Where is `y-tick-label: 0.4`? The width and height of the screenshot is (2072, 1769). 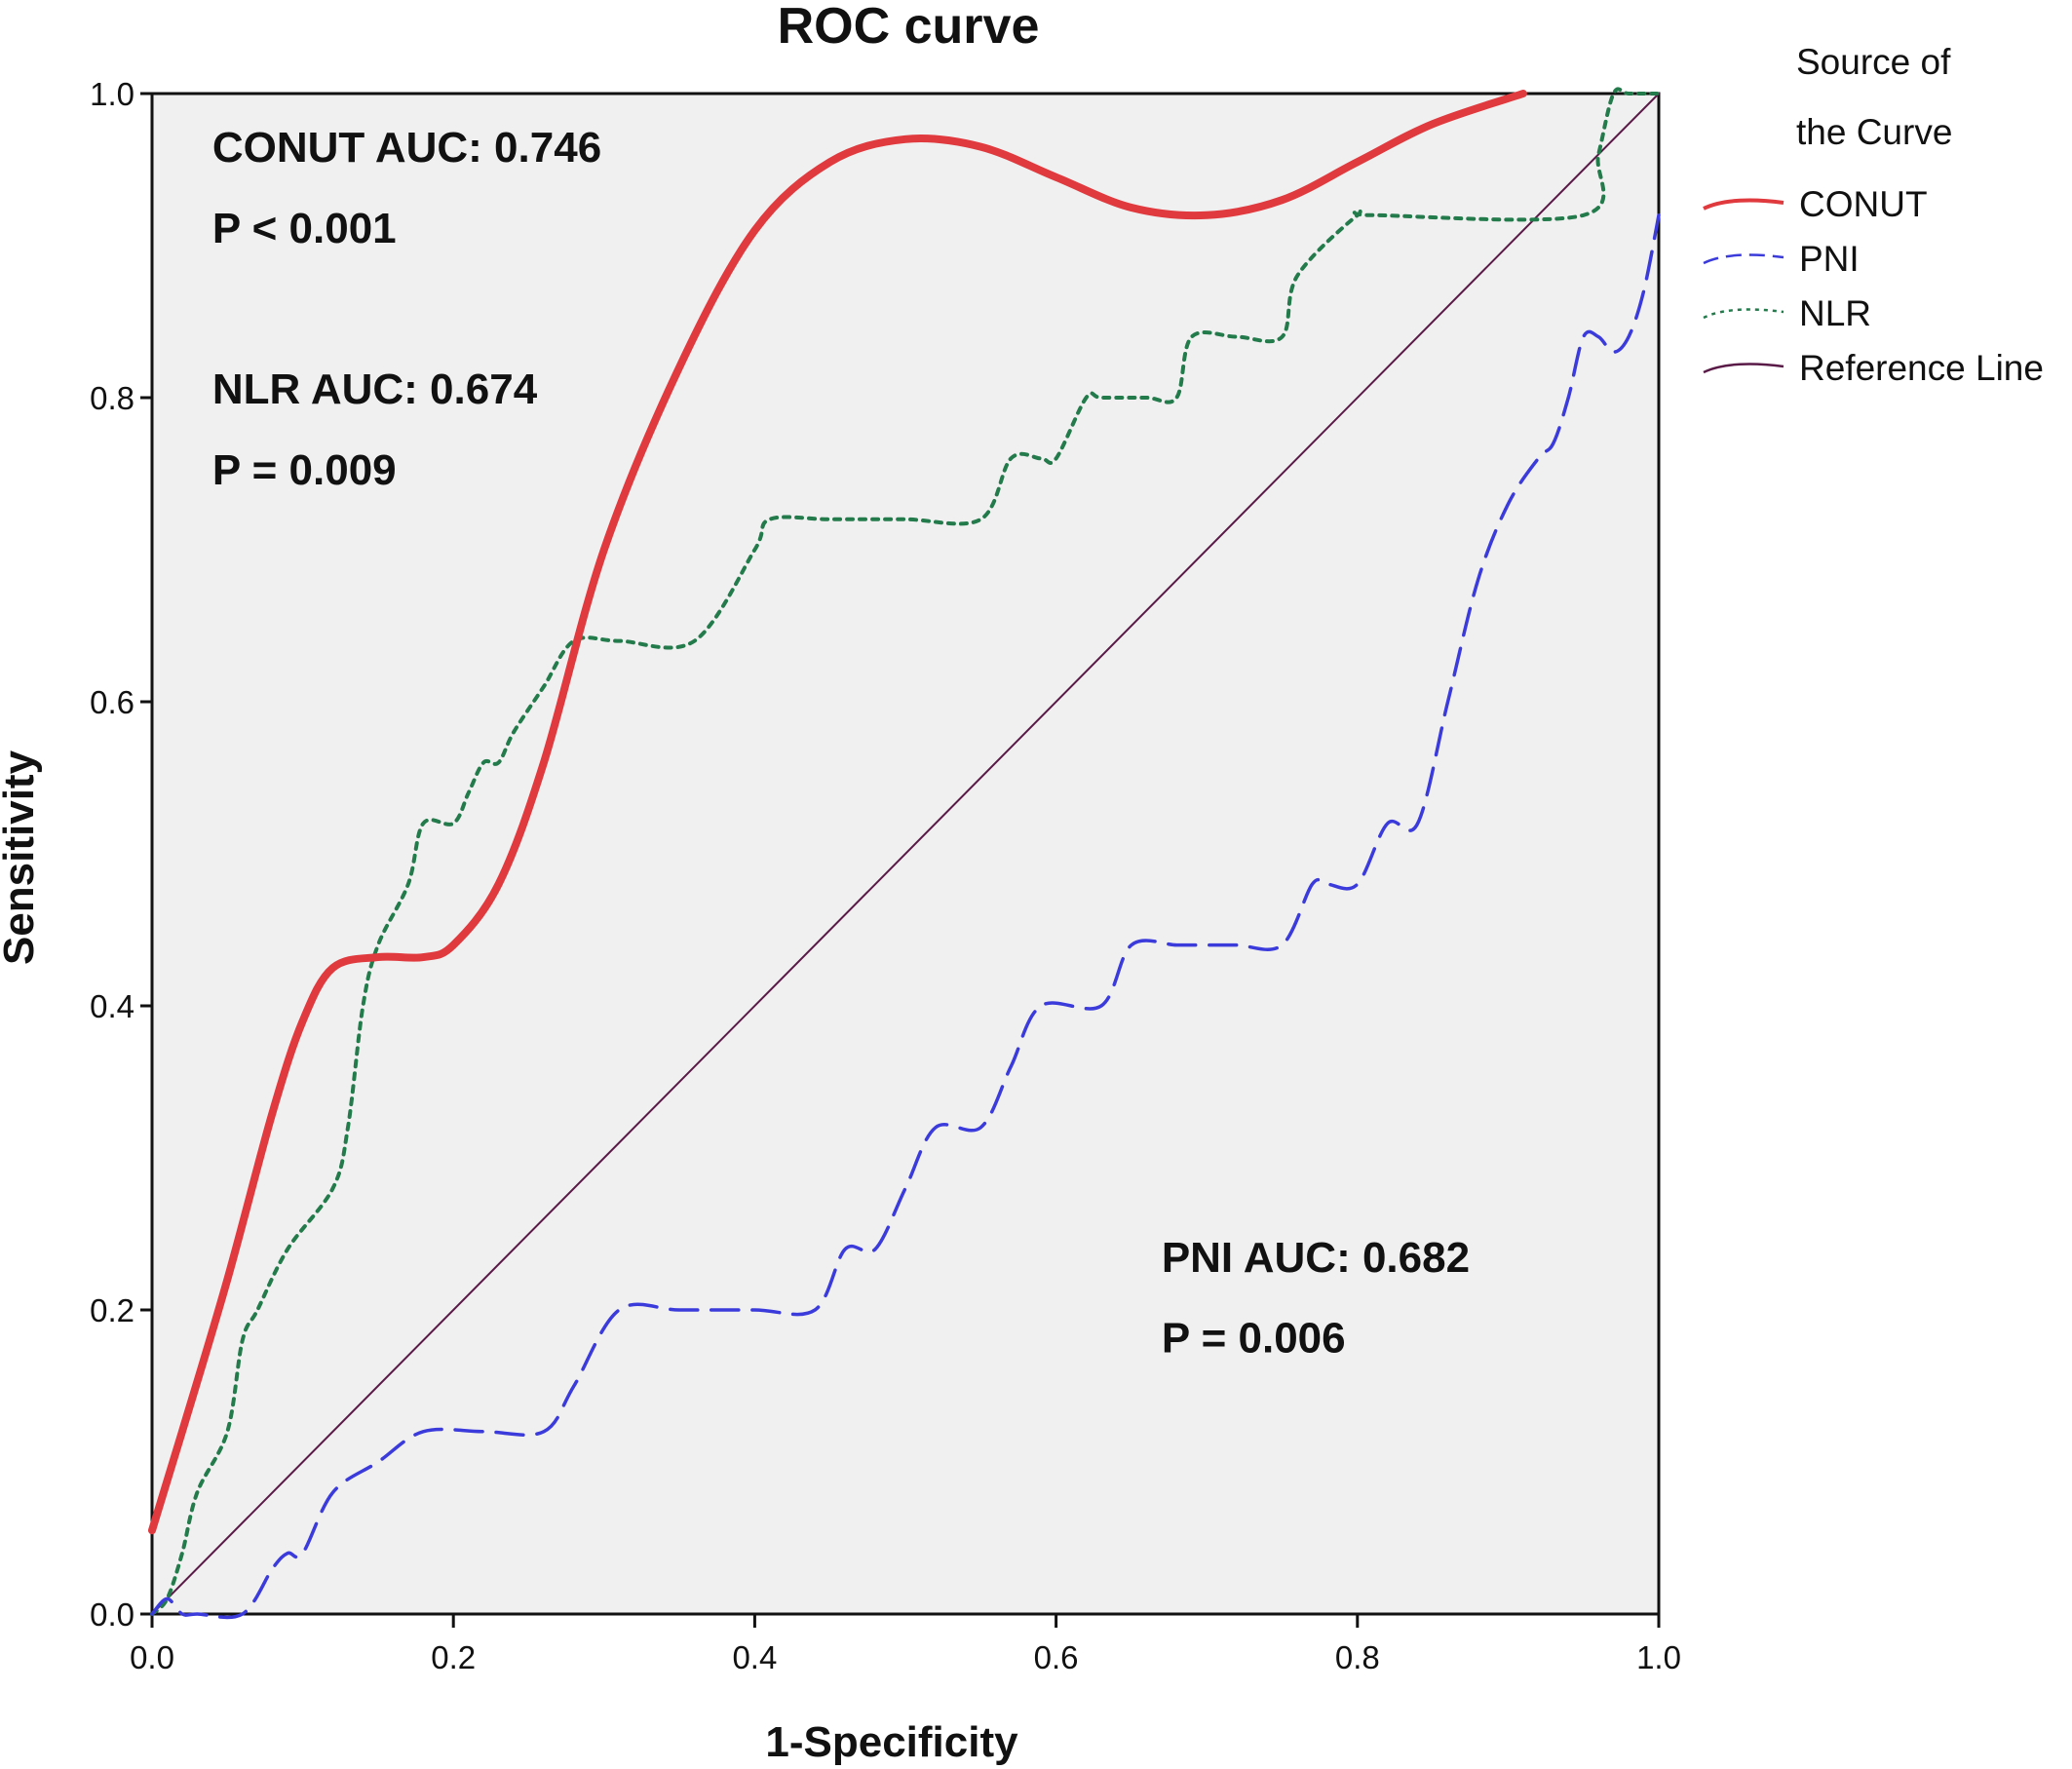 y-tick-label: 0.4 is located at coordinates (112, 1006).